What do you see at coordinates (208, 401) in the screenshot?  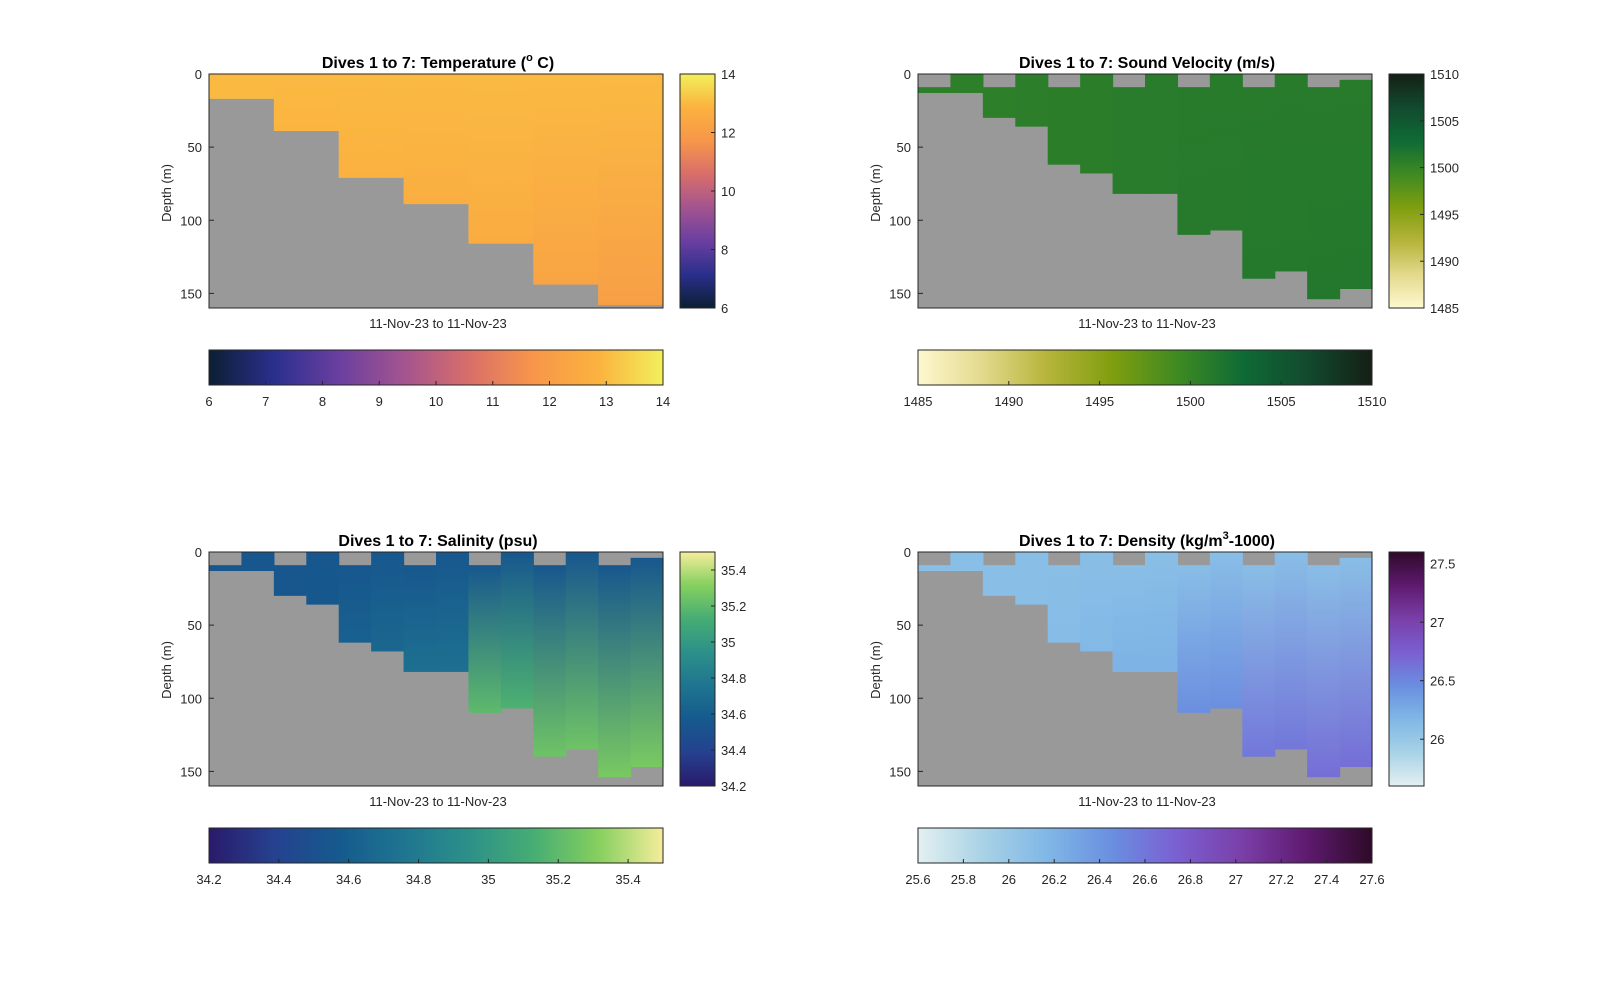 I see `colorbar-tick-label: 6` at bounding box center [208, 401].